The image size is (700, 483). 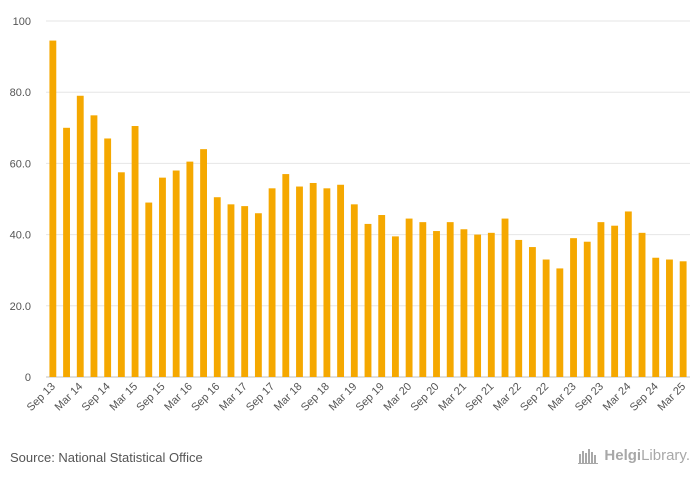 What do you see at coordinates (150, 397) in the screenshot?
I see `x-tick-label: Sep 15` at bounding box center [150, 397].